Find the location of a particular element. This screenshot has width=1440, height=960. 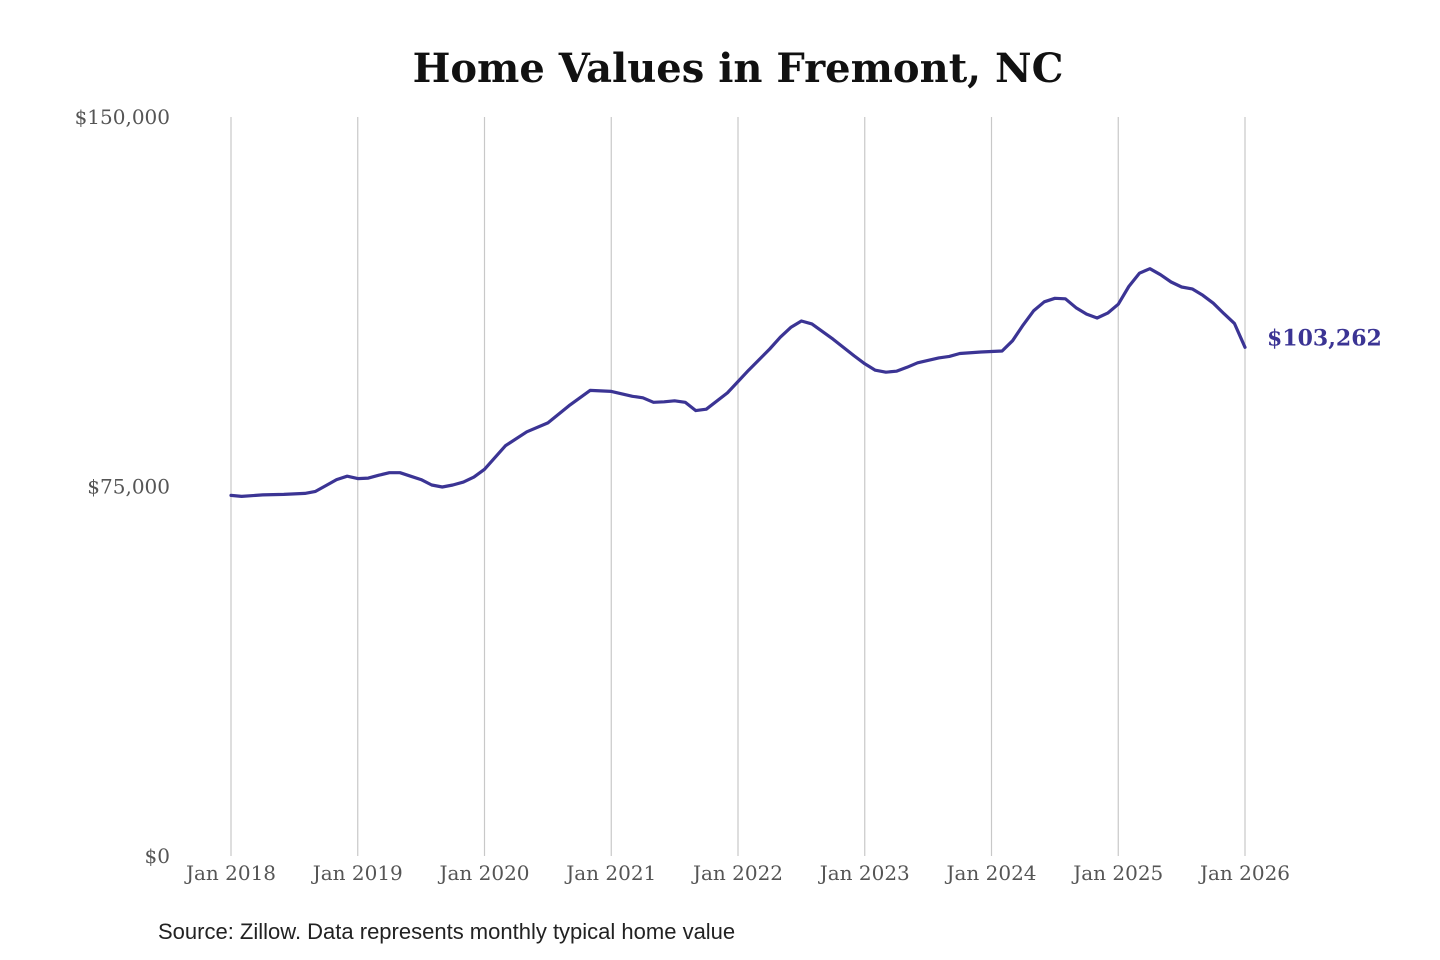

end-value-label: $103,262 is located at coordinates (1324, 338).